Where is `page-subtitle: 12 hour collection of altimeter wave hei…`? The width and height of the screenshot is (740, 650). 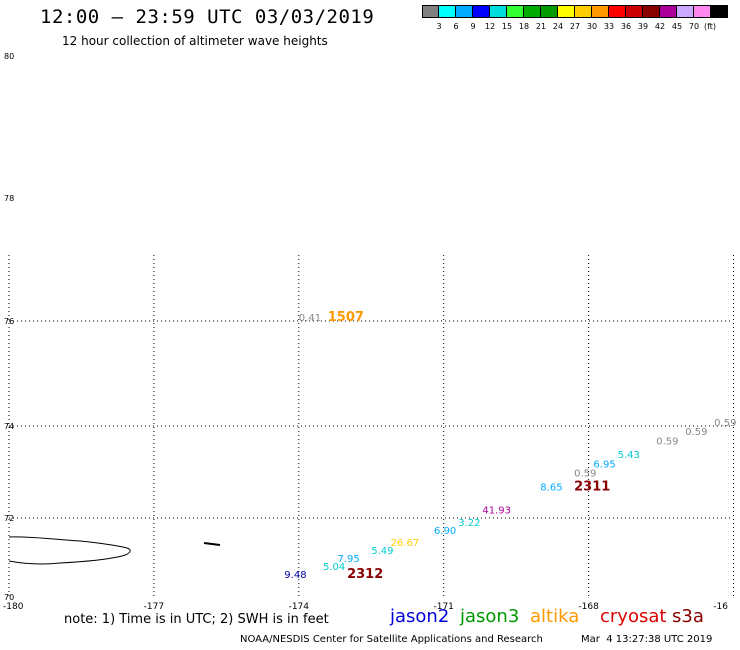
page-subtitle: 12 hour collection of altimeter wave hei… is located at coordinates (195, 41).